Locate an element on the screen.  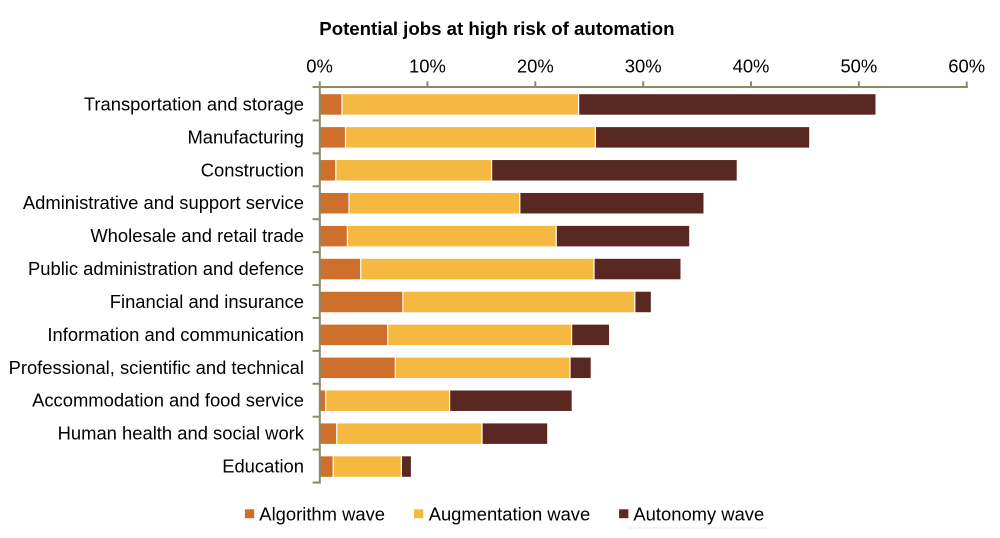
svg-text: 20% is located at coordinates (535, 66).